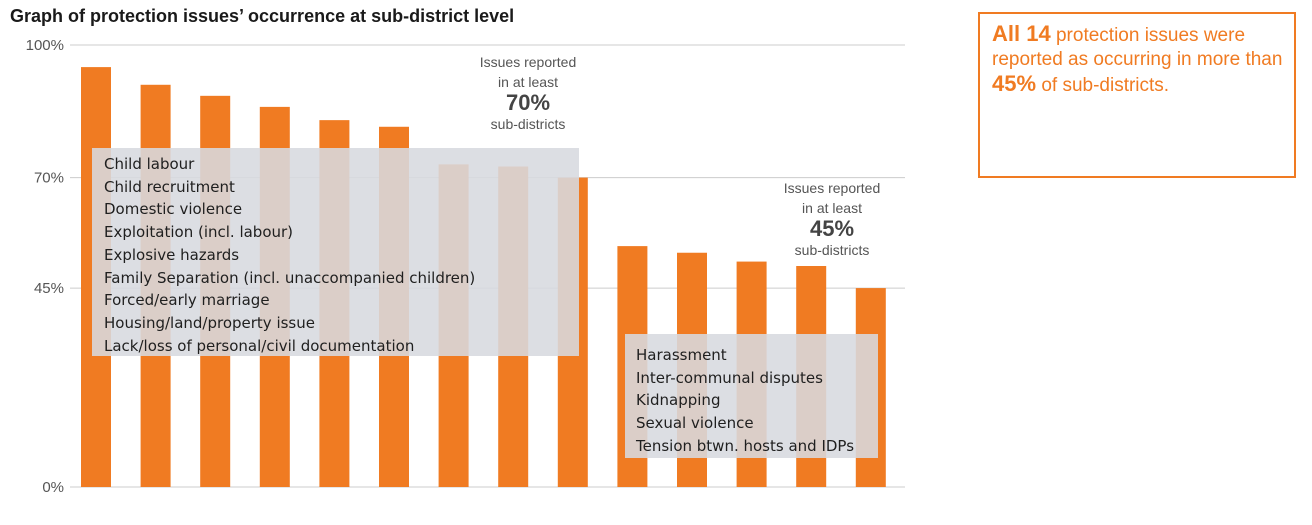  I want to click on legend-item: Inter-communal disputes, so click(729, 377).